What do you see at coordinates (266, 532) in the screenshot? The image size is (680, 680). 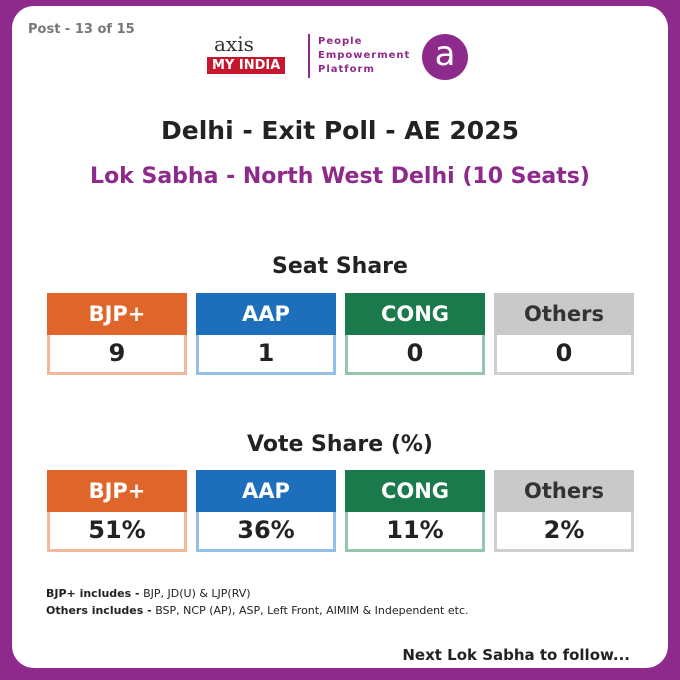 I see `share-value: 36%` at bounding box center [266, 532].